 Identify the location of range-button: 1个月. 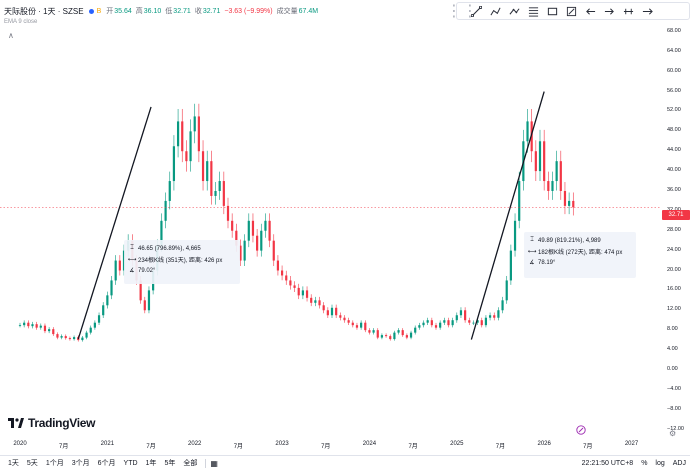
(54, 463).